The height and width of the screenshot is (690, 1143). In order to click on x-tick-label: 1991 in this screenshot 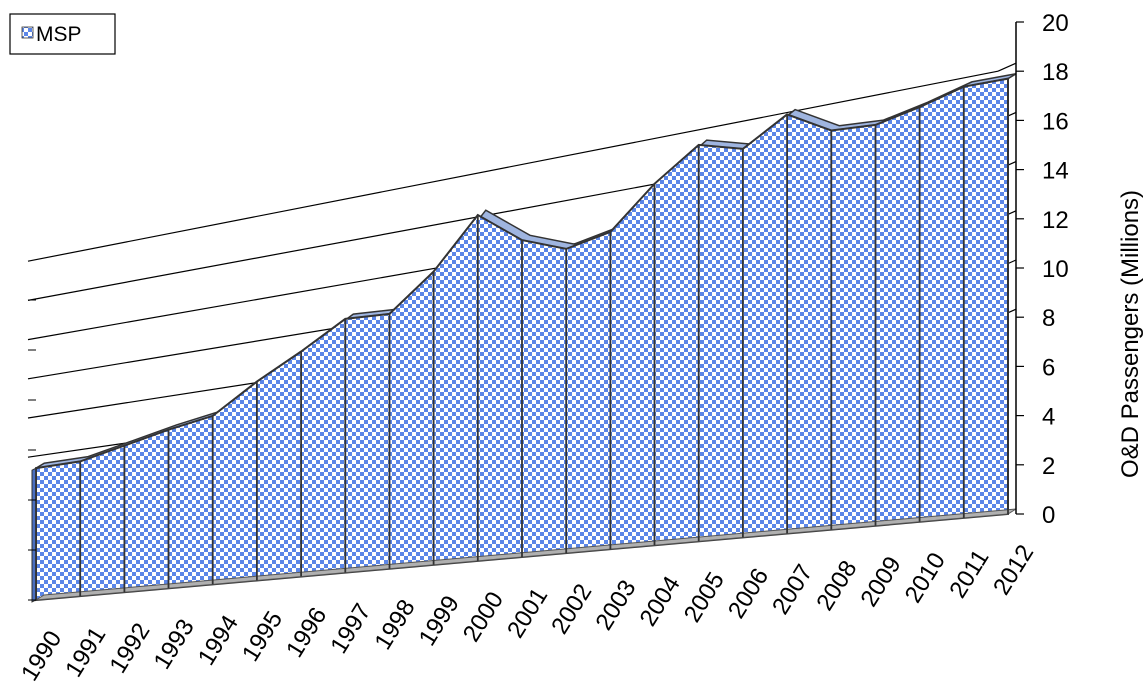, I will do `click(85, 652)`.